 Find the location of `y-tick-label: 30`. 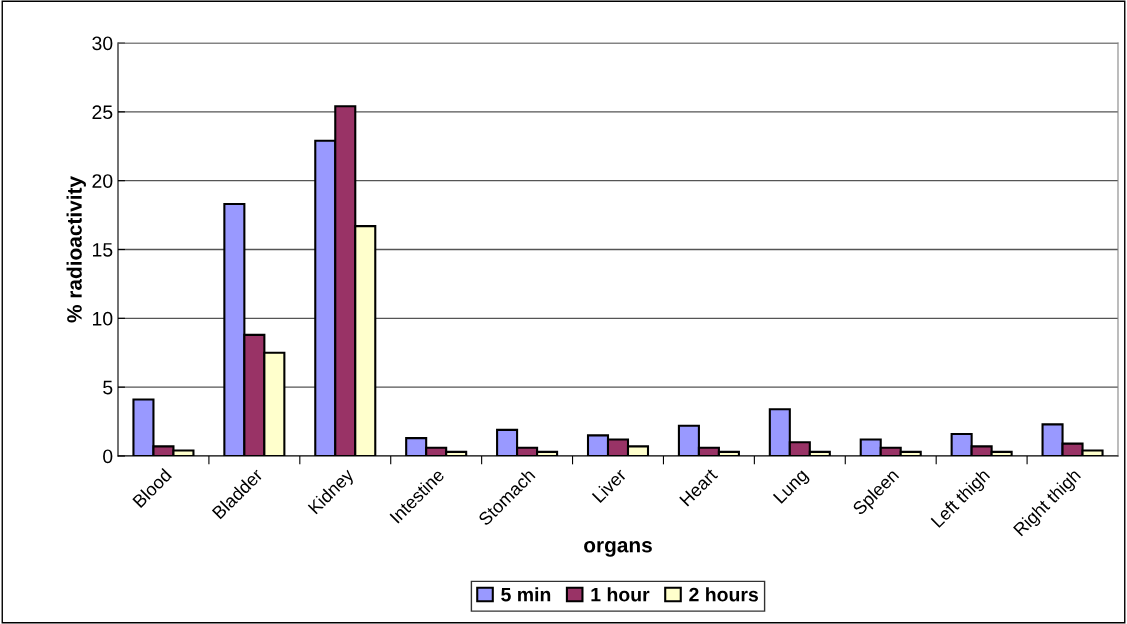

y-tick-label: 30 is located at coordinates (102, 43).